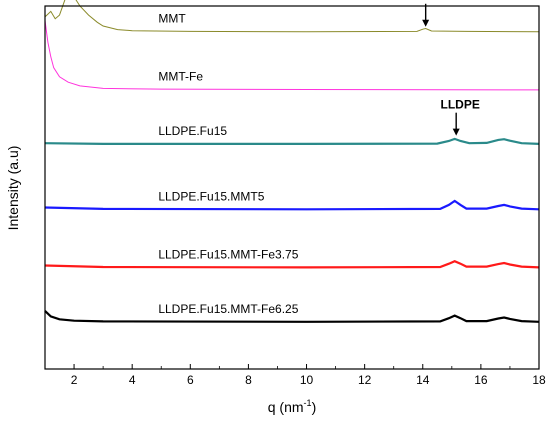  I want to click on x-tick-label: 8, so click(248, 380).